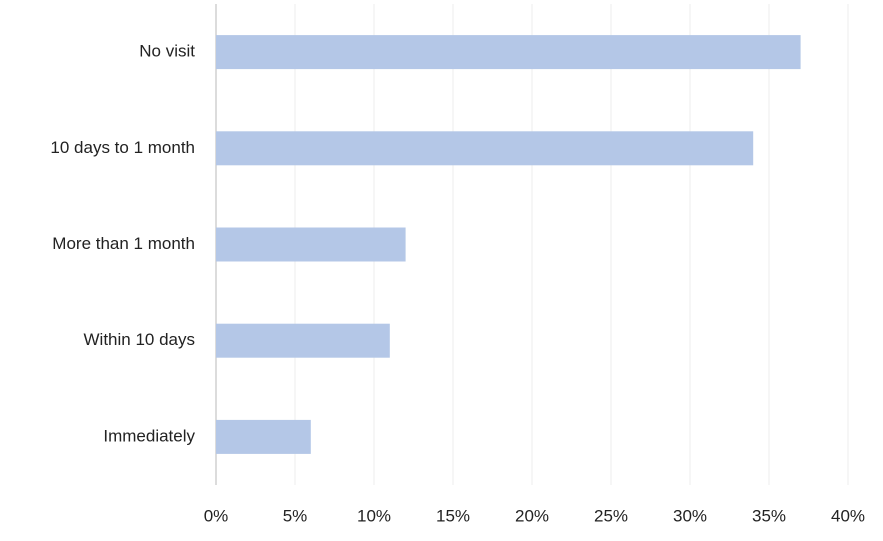  What do you see at coordinates (167, 51) in the screenshot?
I see `y-tick-label: No visit` at bounding box center [167, 51].